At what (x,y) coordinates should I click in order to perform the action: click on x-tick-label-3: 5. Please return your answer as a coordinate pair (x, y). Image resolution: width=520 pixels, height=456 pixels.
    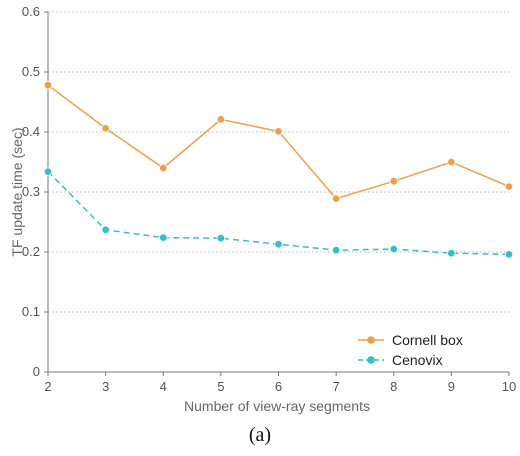
    Looking at the image, I should click on (220, 386).